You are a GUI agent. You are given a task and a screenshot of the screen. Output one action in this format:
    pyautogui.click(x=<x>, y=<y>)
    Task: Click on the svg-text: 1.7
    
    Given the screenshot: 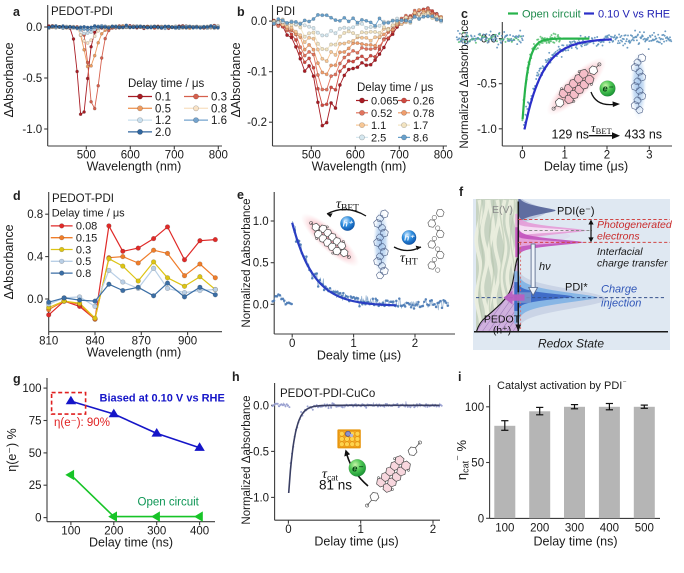 What is the action you would take?
    pyautogui.click(x=420, y=126)
    